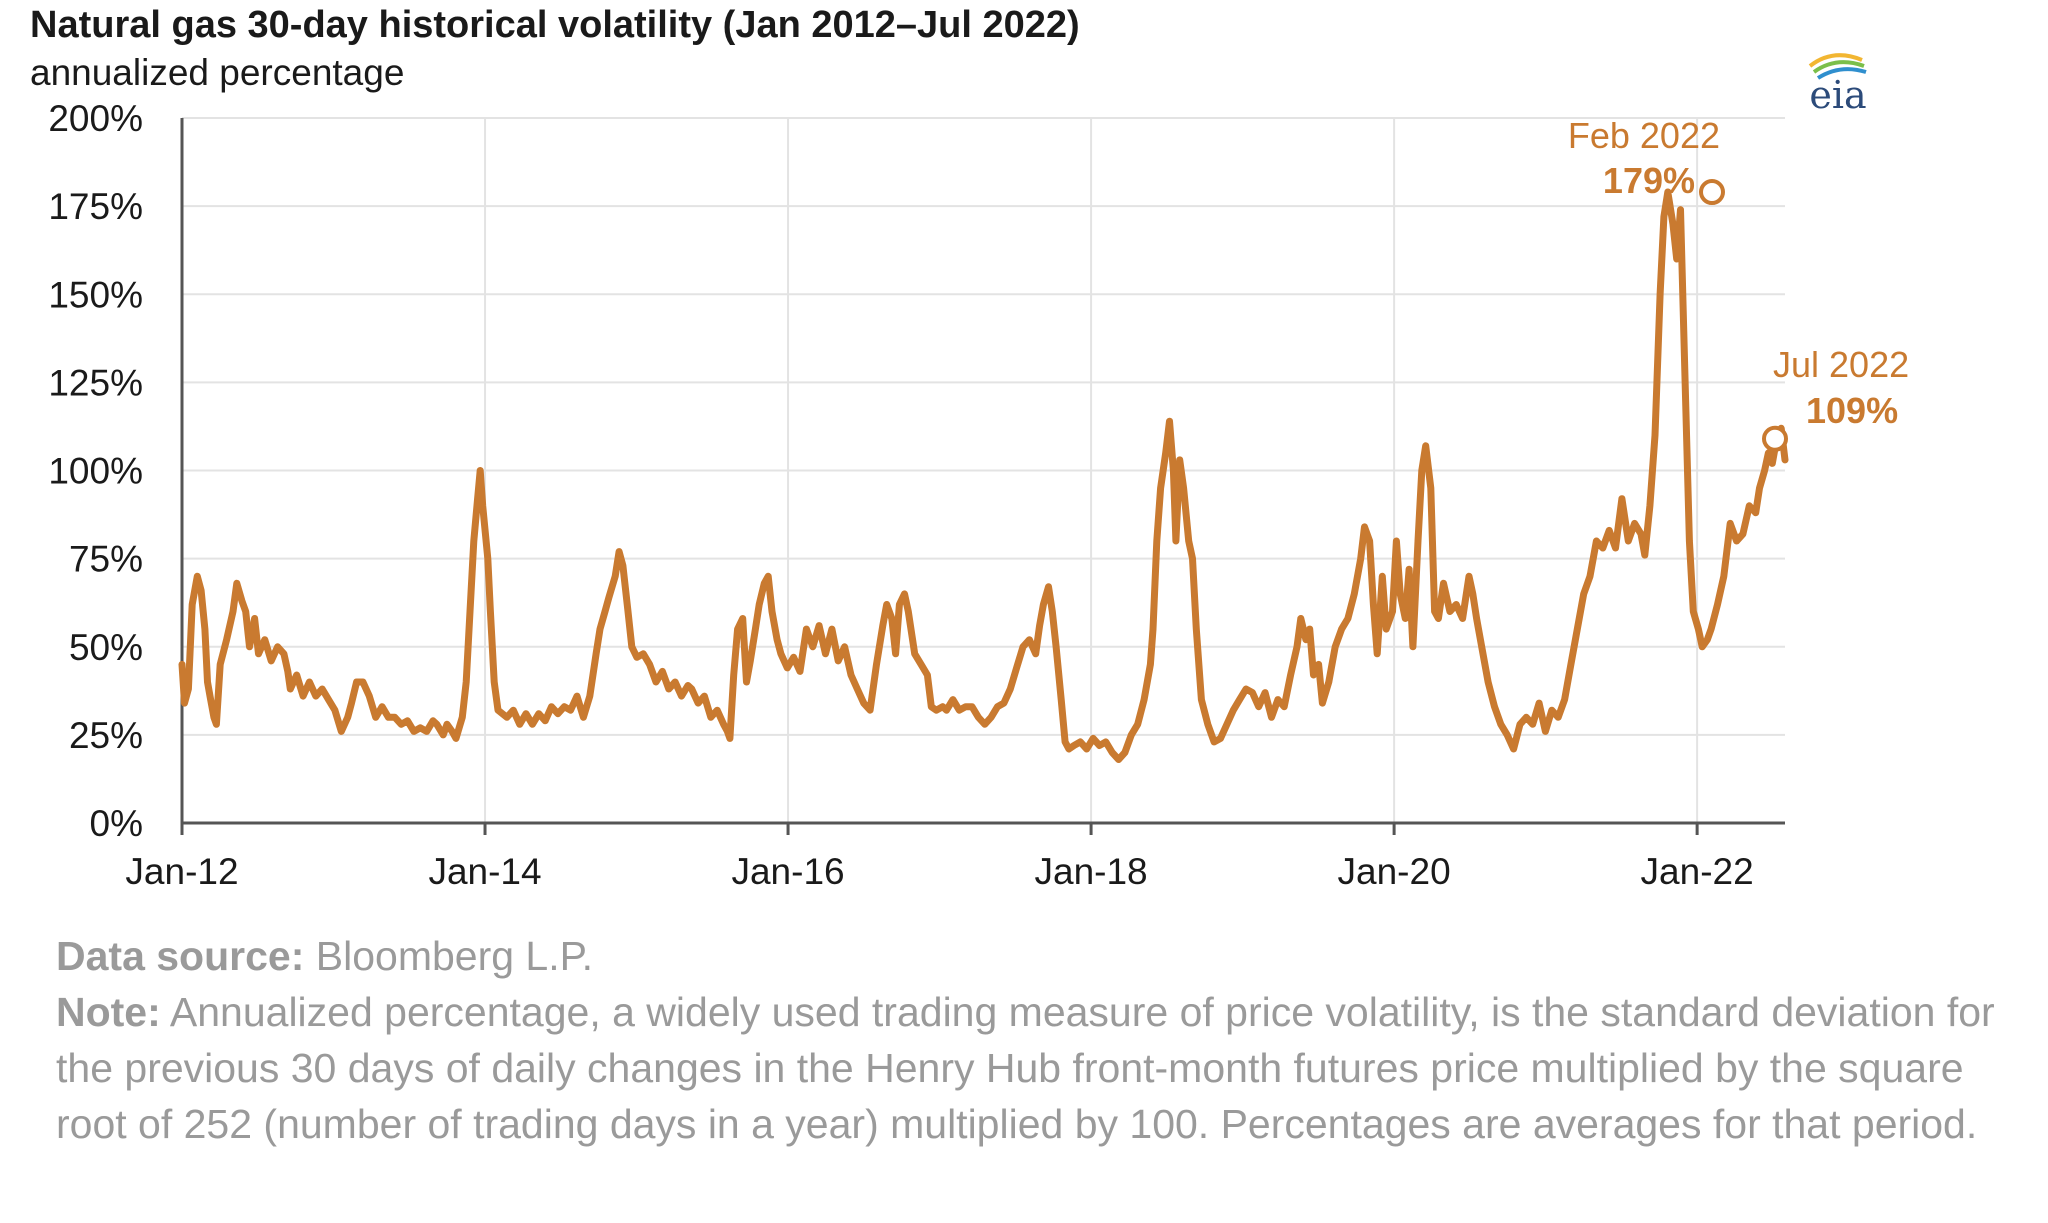  What do you see at coordinates (449, 956) in the screenshot?
I see `source-text: Bloomberg L.P.` at bounding box center [449, 956].